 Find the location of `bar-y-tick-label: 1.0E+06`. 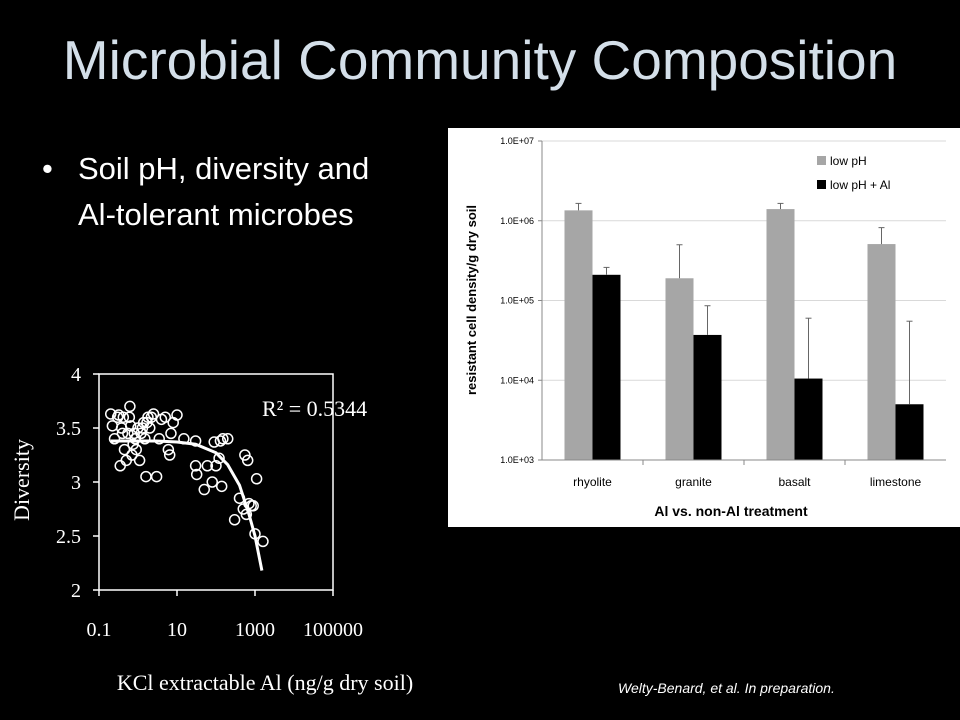

bar-y-tick-label: 1.0E+06 is located at coordinates (517, 221).